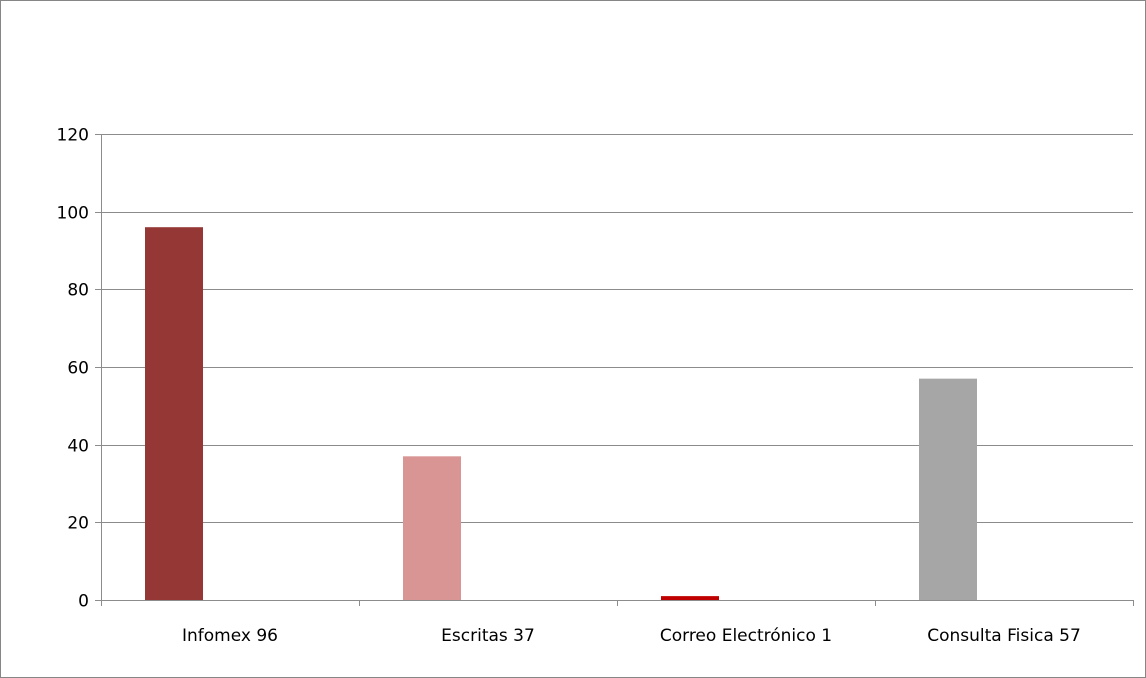  I want to click on x-category-label: Escritas 37, so click(488, 636).